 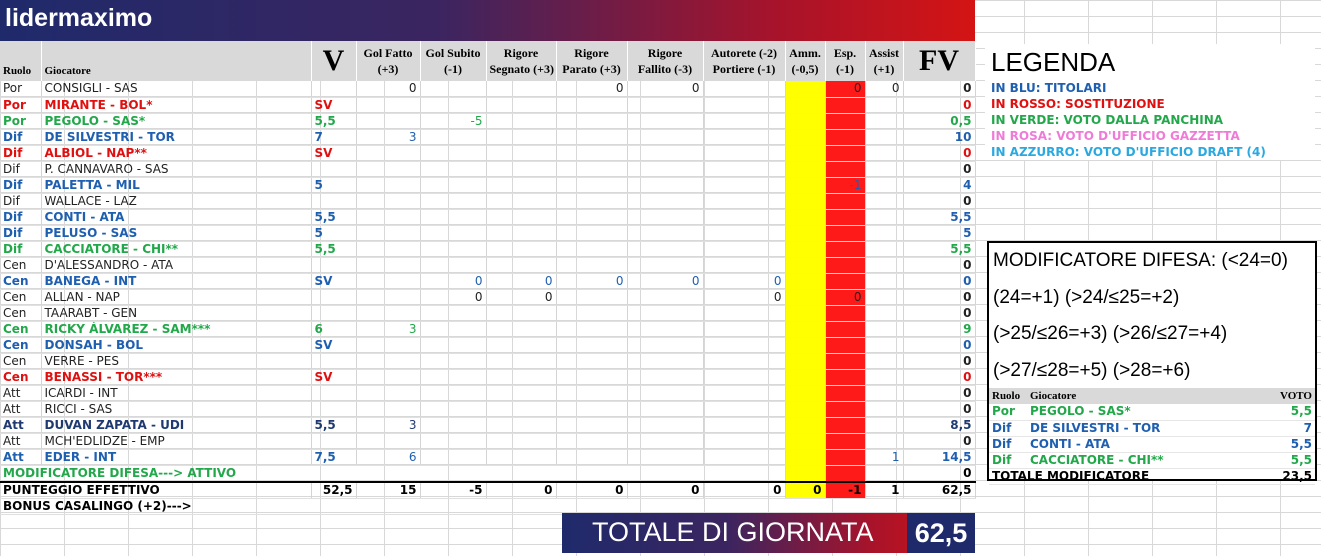 What do you see at coordinates (21, 153) in the screenshot?
I see `ruolo-cell: Dif` at bounding box center [21, 153].